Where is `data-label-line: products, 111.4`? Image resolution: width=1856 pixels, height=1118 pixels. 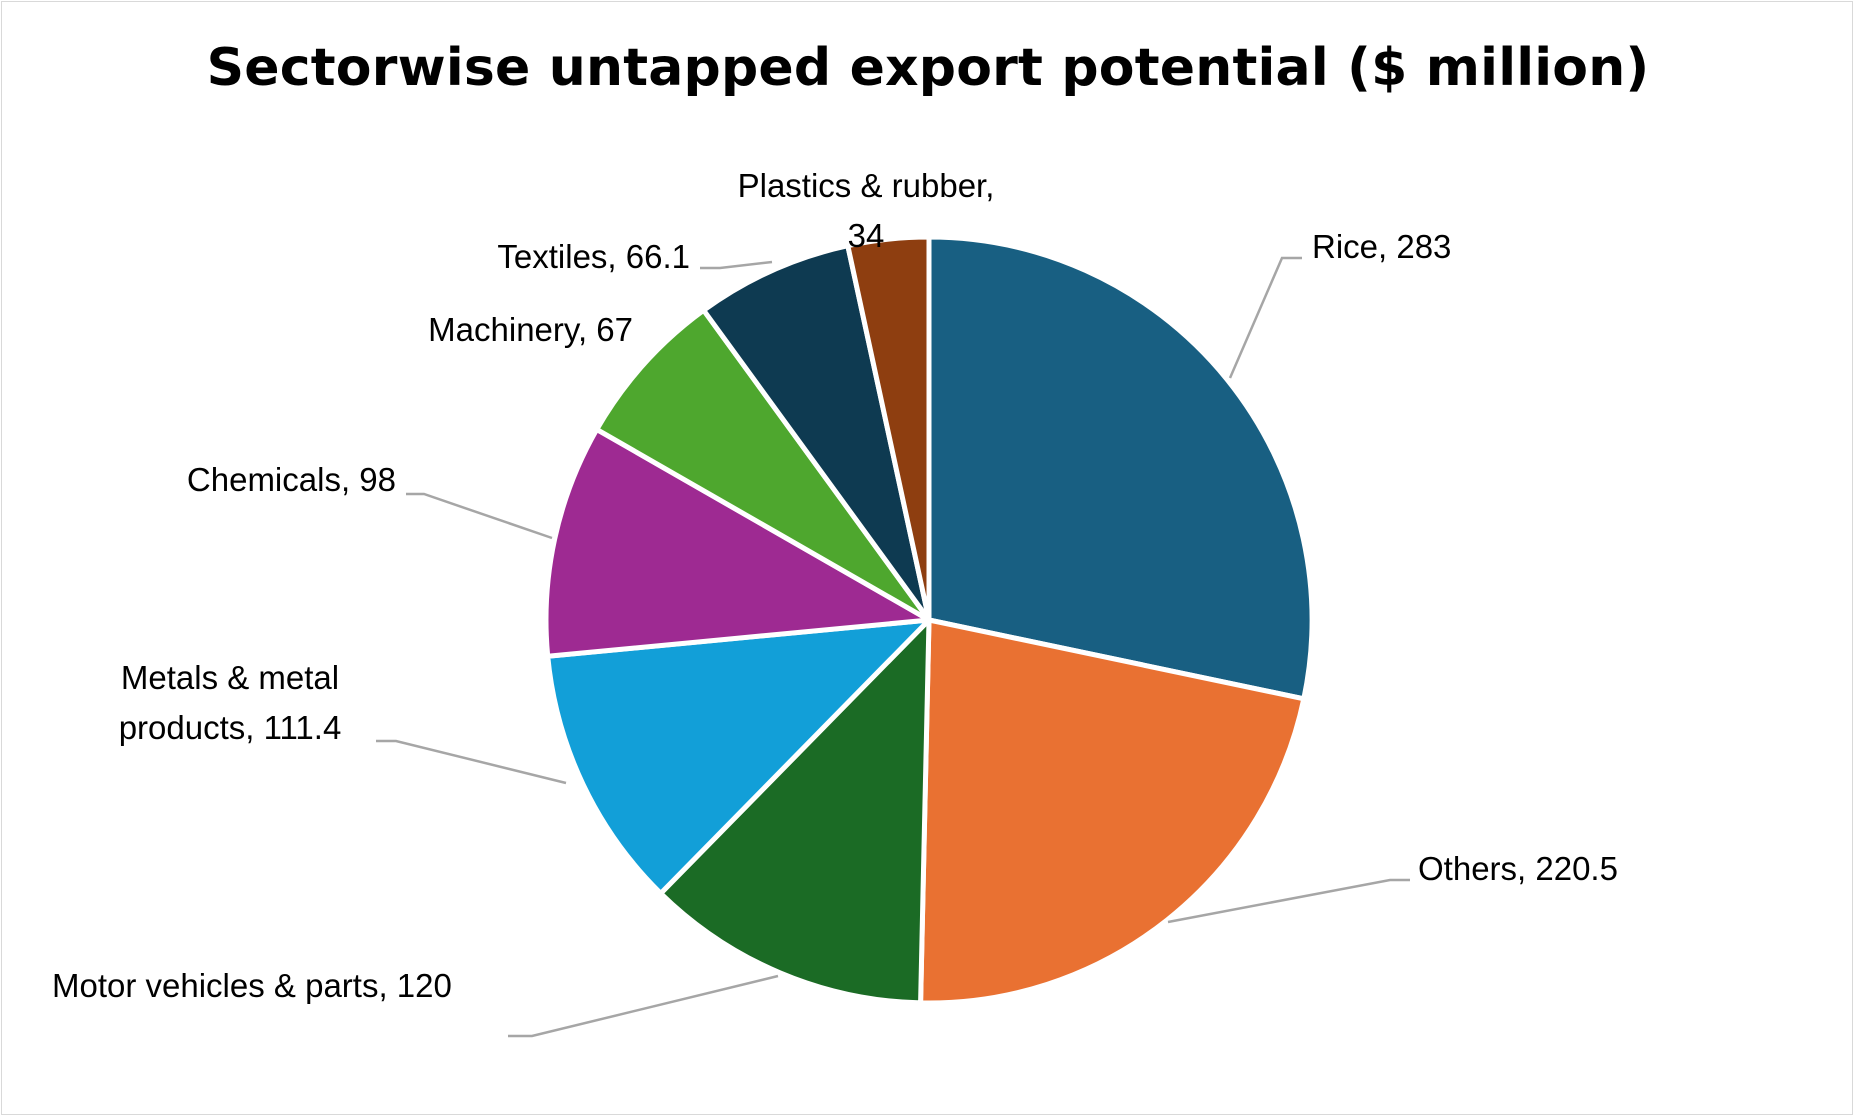
data-label-line: products, 111.4 is located at coordinates (230, 727).